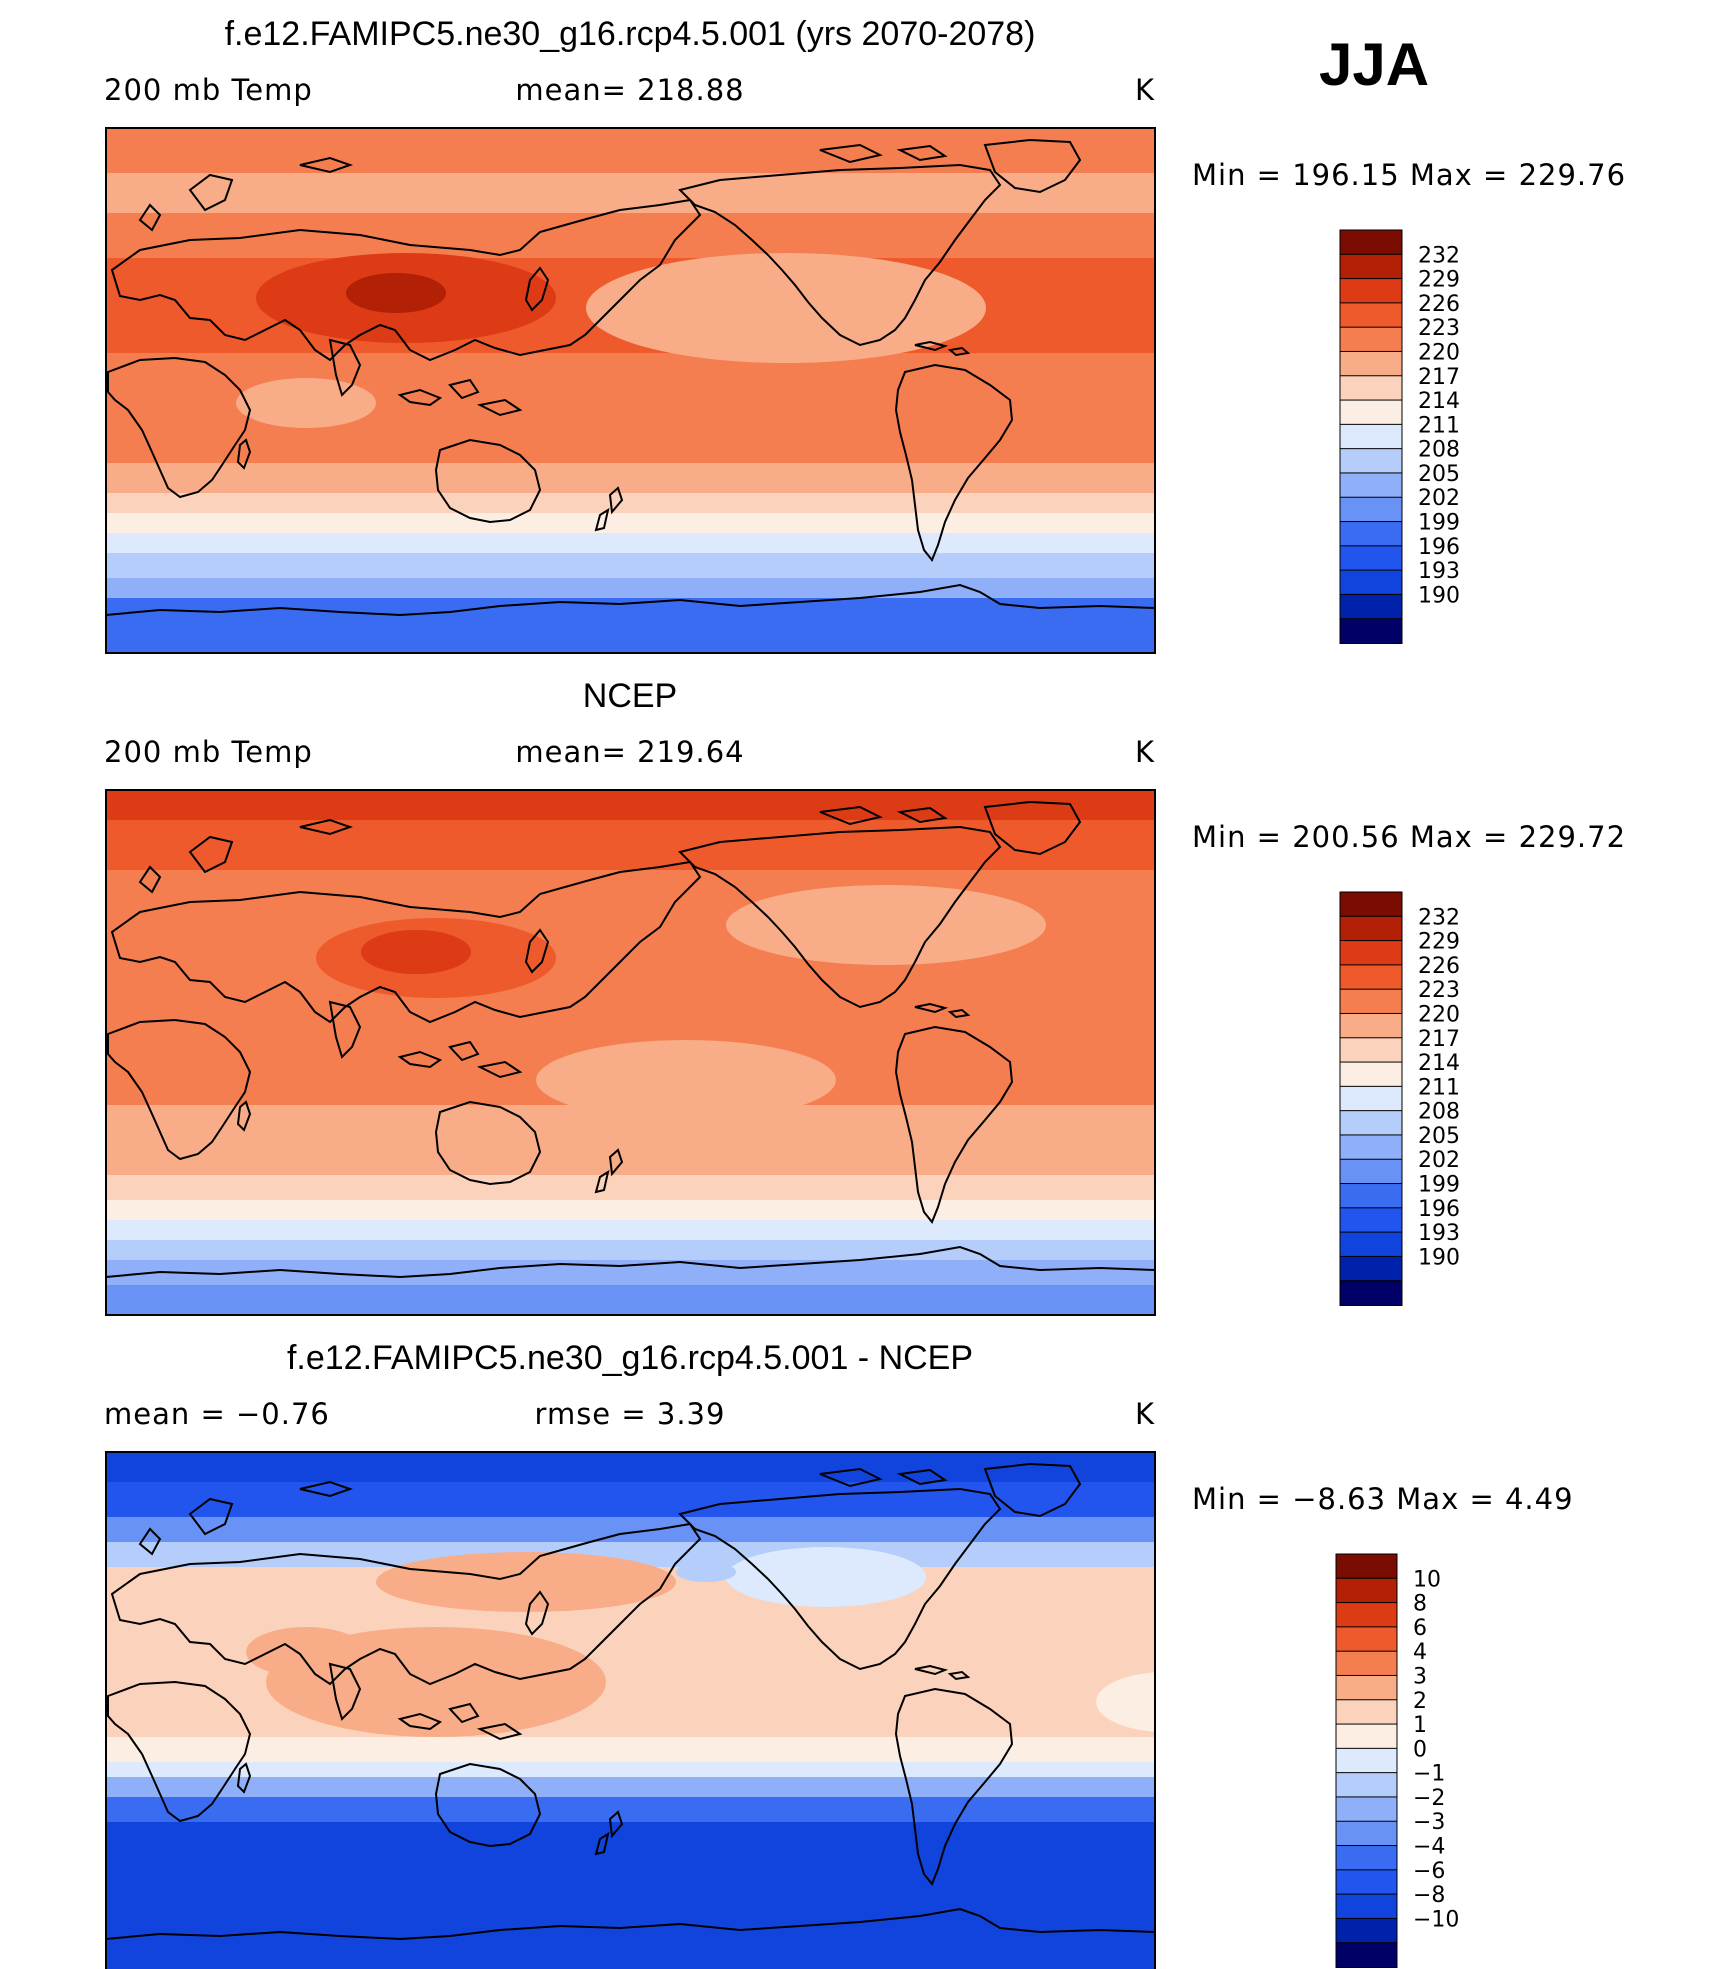  Describe the element at coordinates (1439, 1160) in the screenshot. I see `colorbar-label: 202` at that location.